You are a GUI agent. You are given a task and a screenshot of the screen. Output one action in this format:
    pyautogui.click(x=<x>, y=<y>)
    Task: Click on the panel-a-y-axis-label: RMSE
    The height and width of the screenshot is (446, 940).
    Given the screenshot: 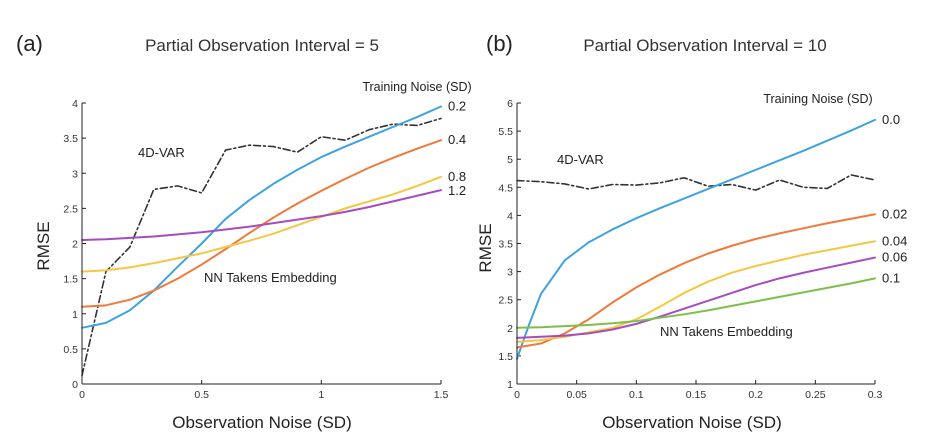 What is the action you would take?
    pyautogui.click(x=43, y=245)
    